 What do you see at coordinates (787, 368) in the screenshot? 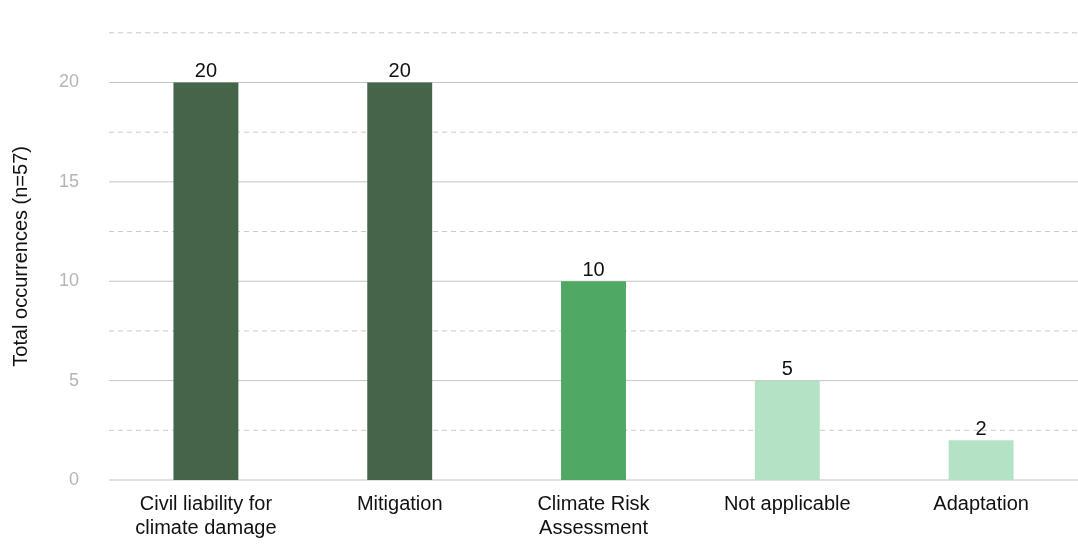
I see `data-label: 5` at bounding box center [787, 368].